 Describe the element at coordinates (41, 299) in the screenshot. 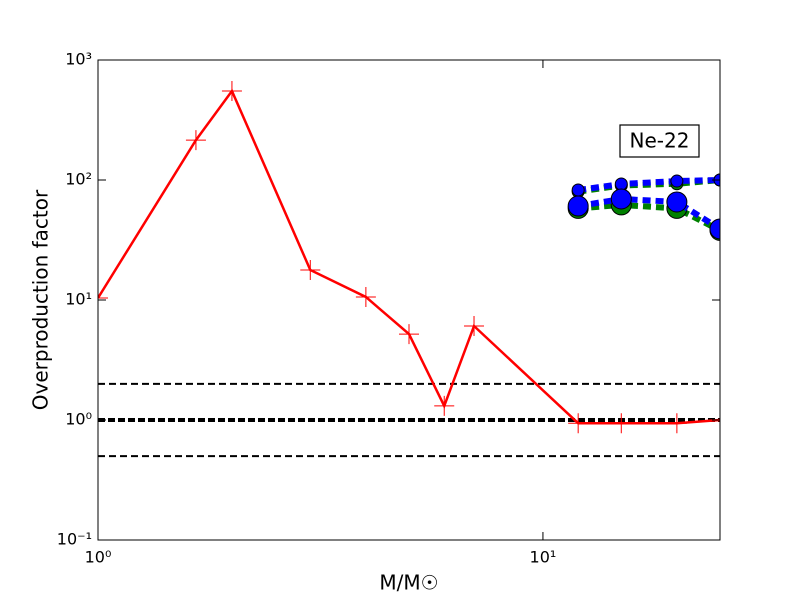

I see `y-axis-label: Overproduction factor` at that location.